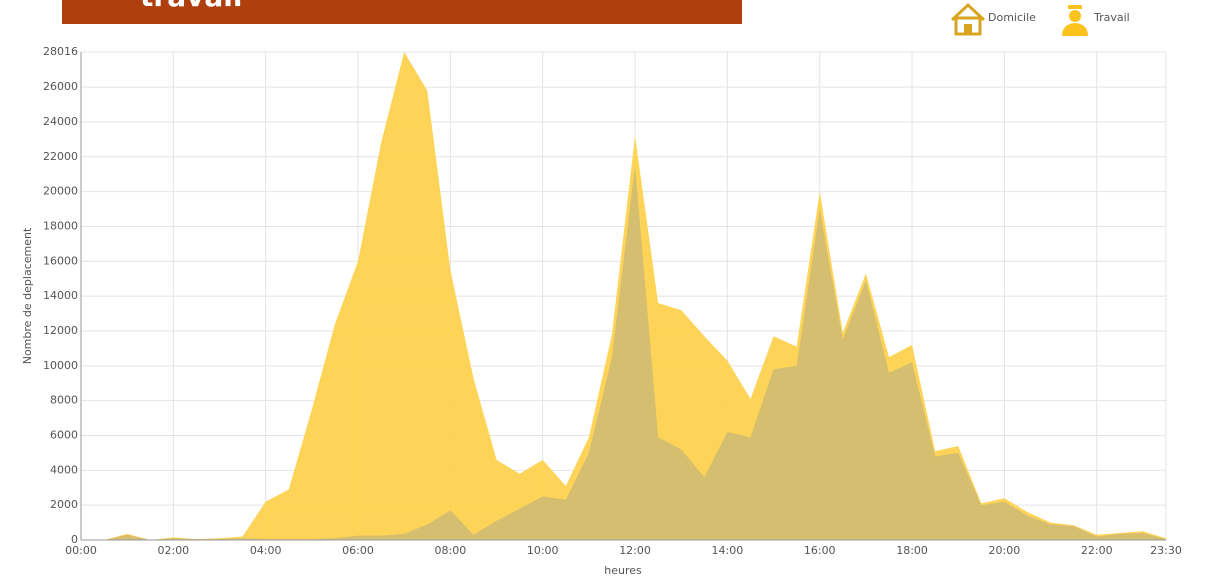 The width and height of the screenshot is (1207, 579). Describe the element at coordinates (64, 400) in the screenshot. I see `y-tick-label: 8000` at that location.